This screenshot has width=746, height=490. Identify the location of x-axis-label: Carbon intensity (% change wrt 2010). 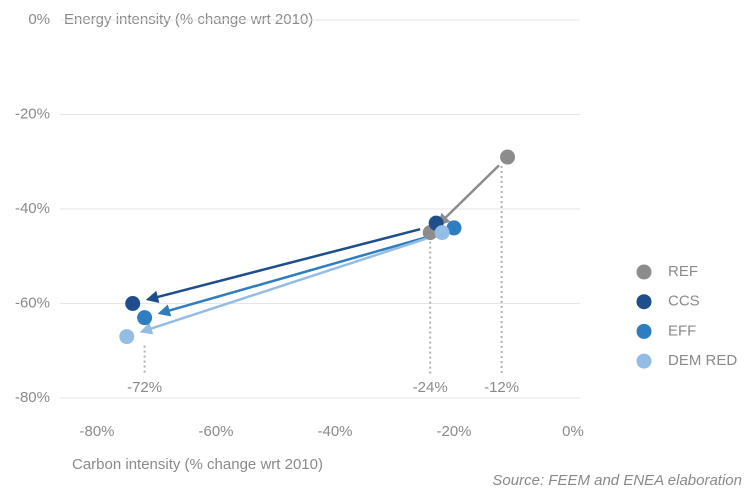
(197, 464).